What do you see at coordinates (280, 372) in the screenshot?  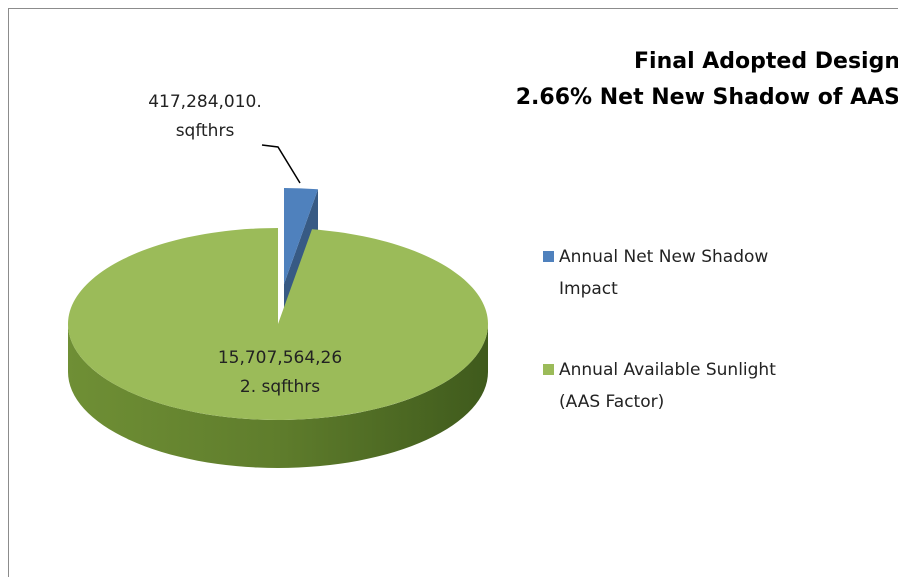 I see `data-label: 15,707,564,26 2. sqfthrs` at bounding box center [280, 372].